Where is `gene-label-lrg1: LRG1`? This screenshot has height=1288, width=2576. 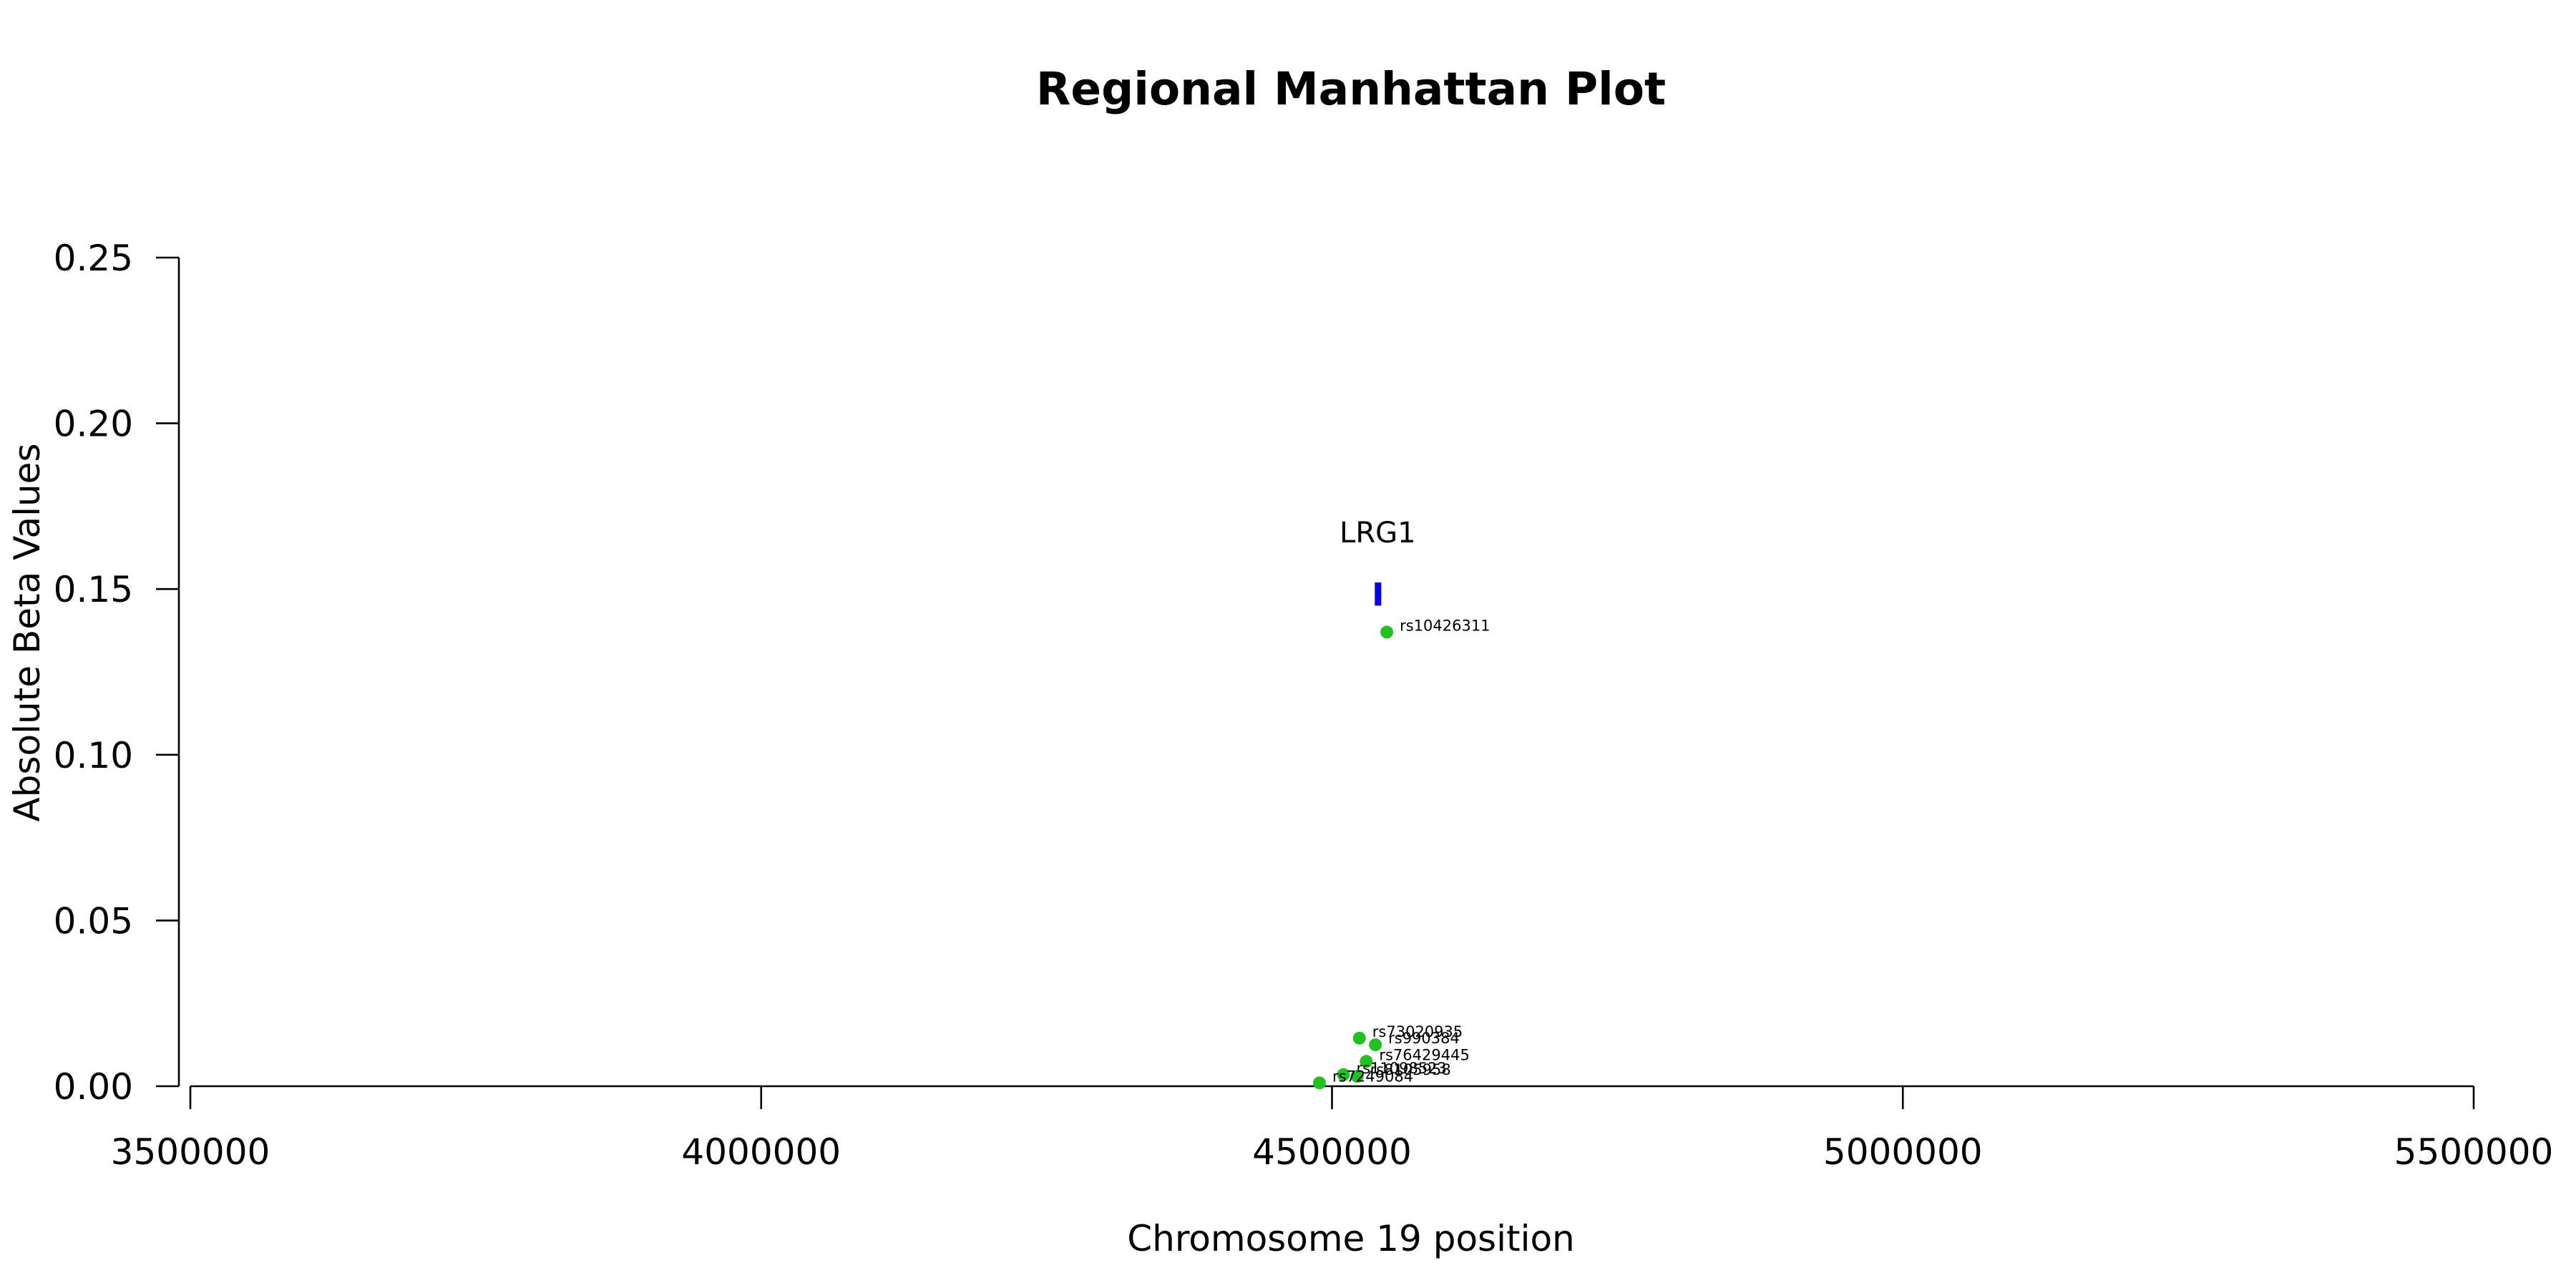 gene-label-lrg1: LRG1 is located at coordinates (1378, 533).